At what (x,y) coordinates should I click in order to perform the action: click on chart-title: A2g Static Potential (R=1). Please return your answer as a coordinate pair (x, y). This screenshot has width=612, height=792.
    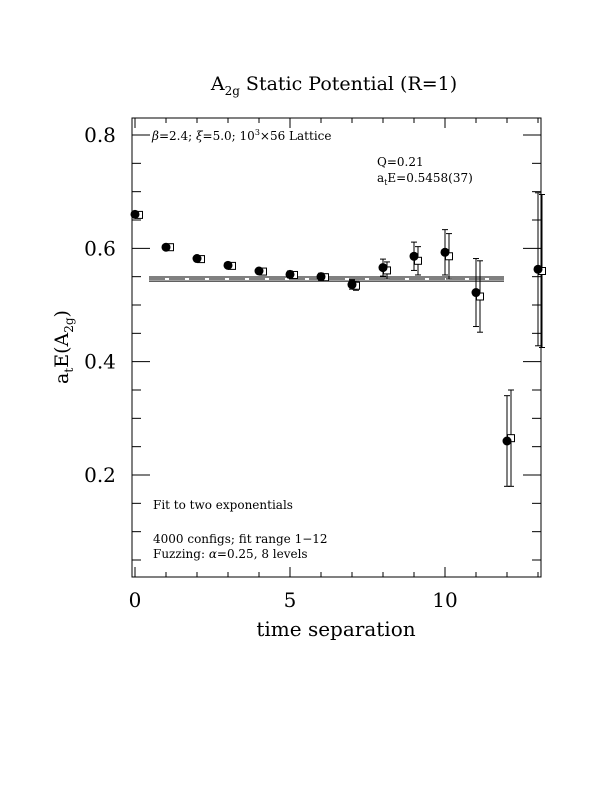
    Looking at the image, I should click on (333, 85).